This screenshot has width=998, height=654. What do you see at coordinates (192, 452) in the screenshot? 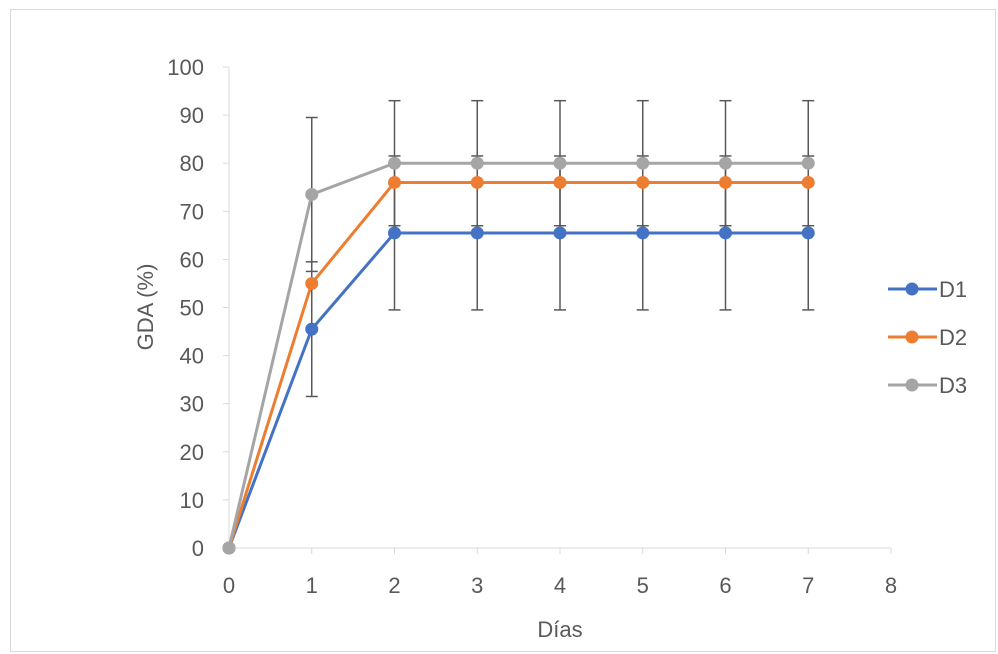
I see `y-tick-label: 20` at bounding box center [192, 452].